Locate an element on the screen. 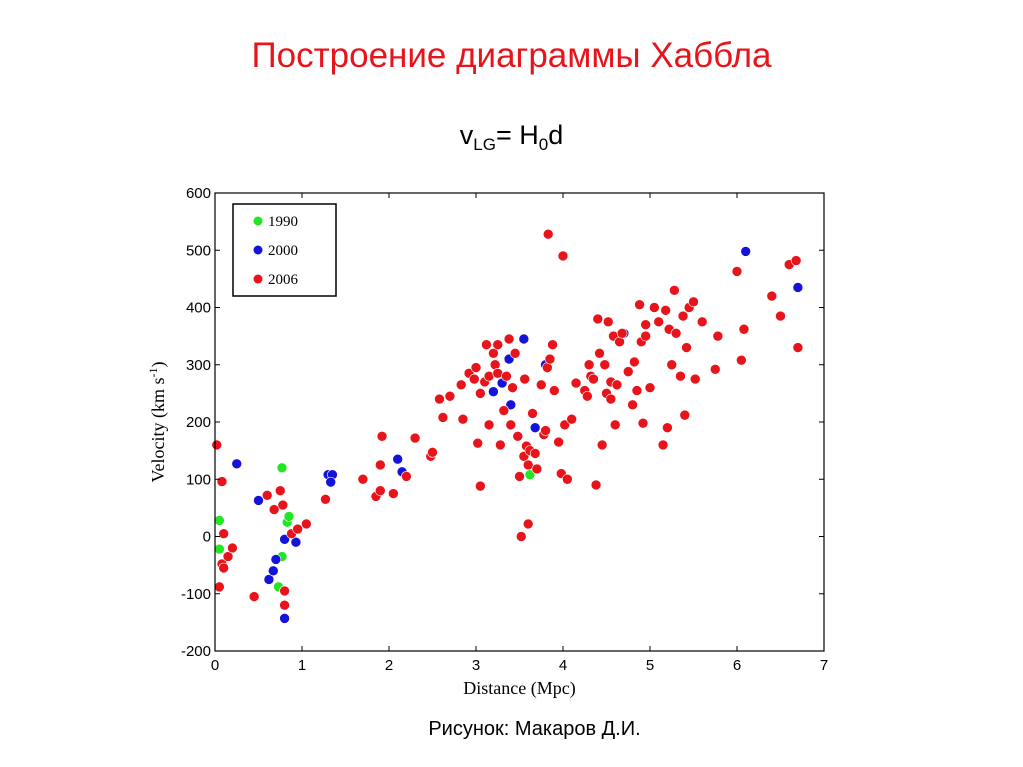 The height and width of the screenshot is (767, 1023). legend-marker-2006 is located at coordinates (258, 279).